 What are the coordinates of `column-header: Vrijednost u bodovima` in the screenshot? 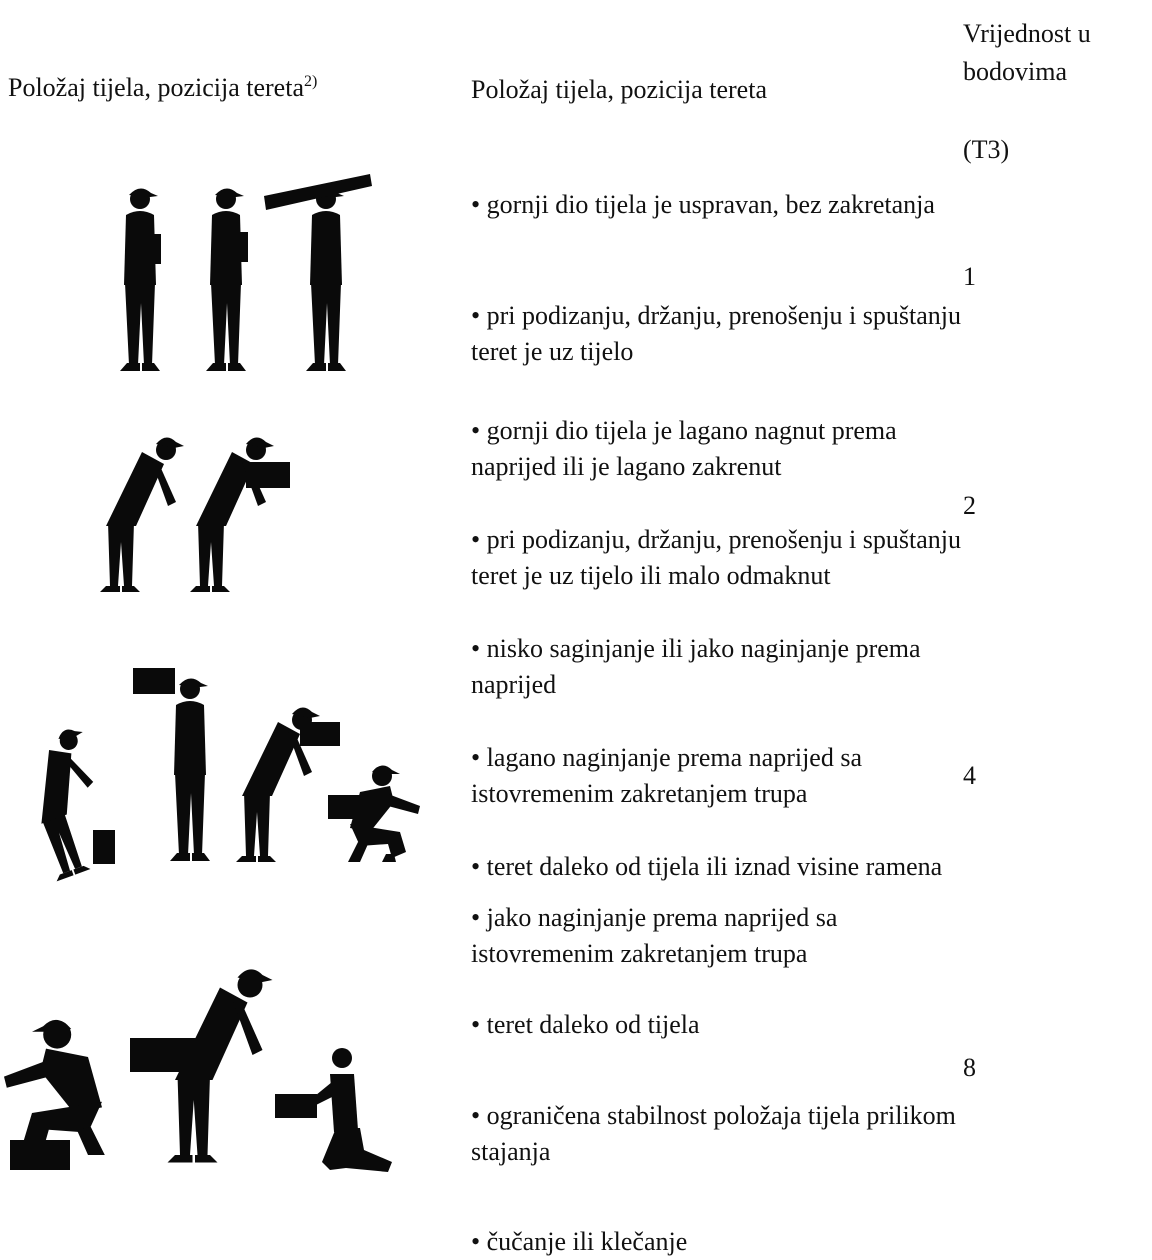 It's located at (1027, 52).